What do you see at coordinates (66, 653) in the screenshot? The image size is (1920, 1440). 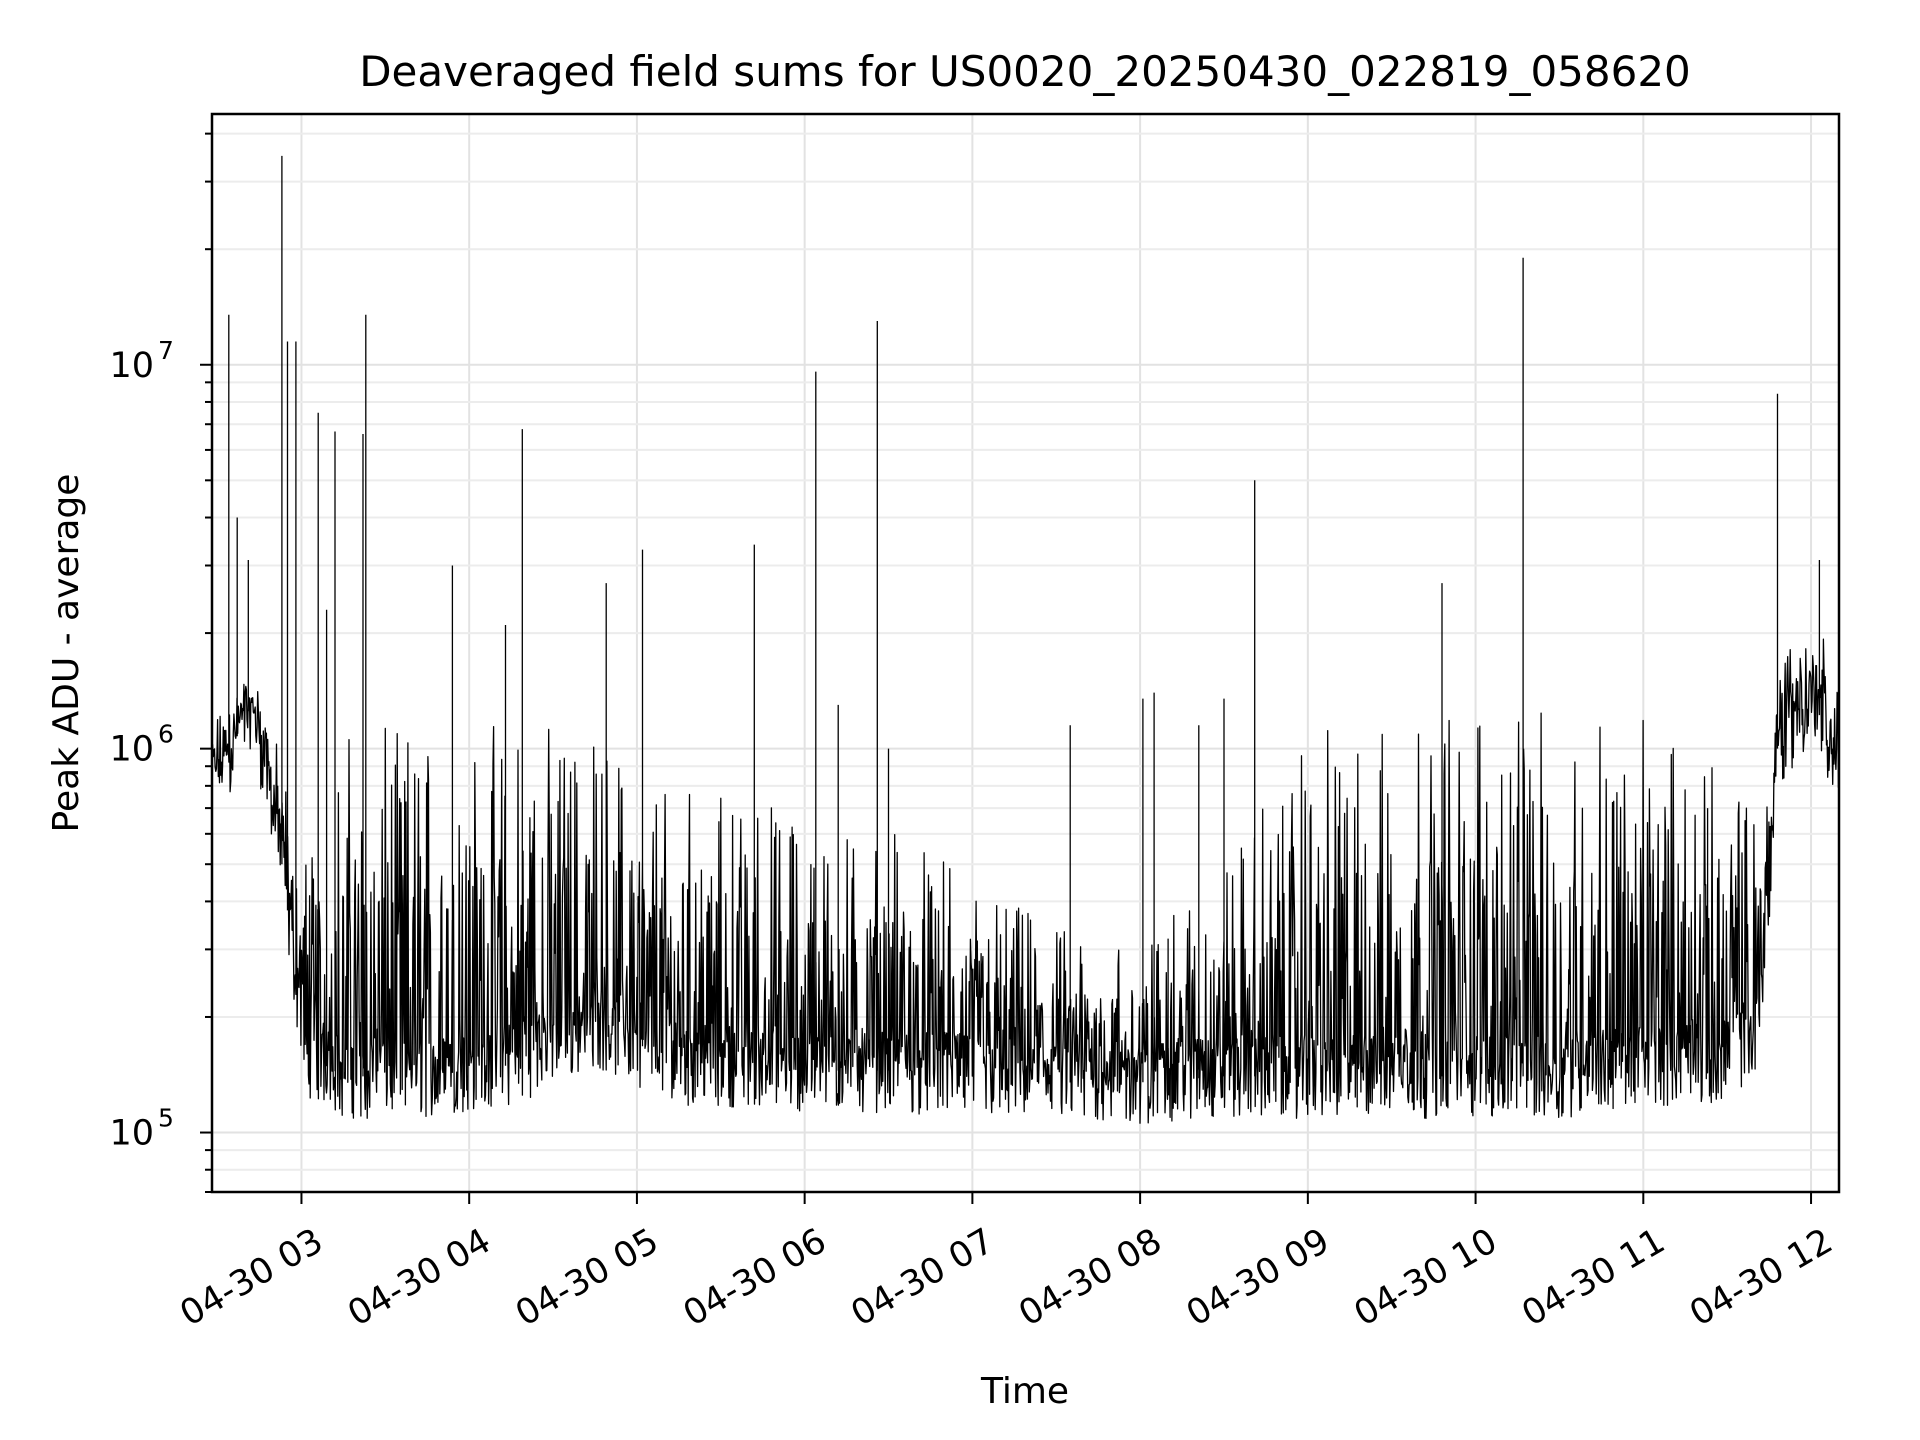 I see `y-axis-label: Peak ADU - average` at bounding box center [66, 653].